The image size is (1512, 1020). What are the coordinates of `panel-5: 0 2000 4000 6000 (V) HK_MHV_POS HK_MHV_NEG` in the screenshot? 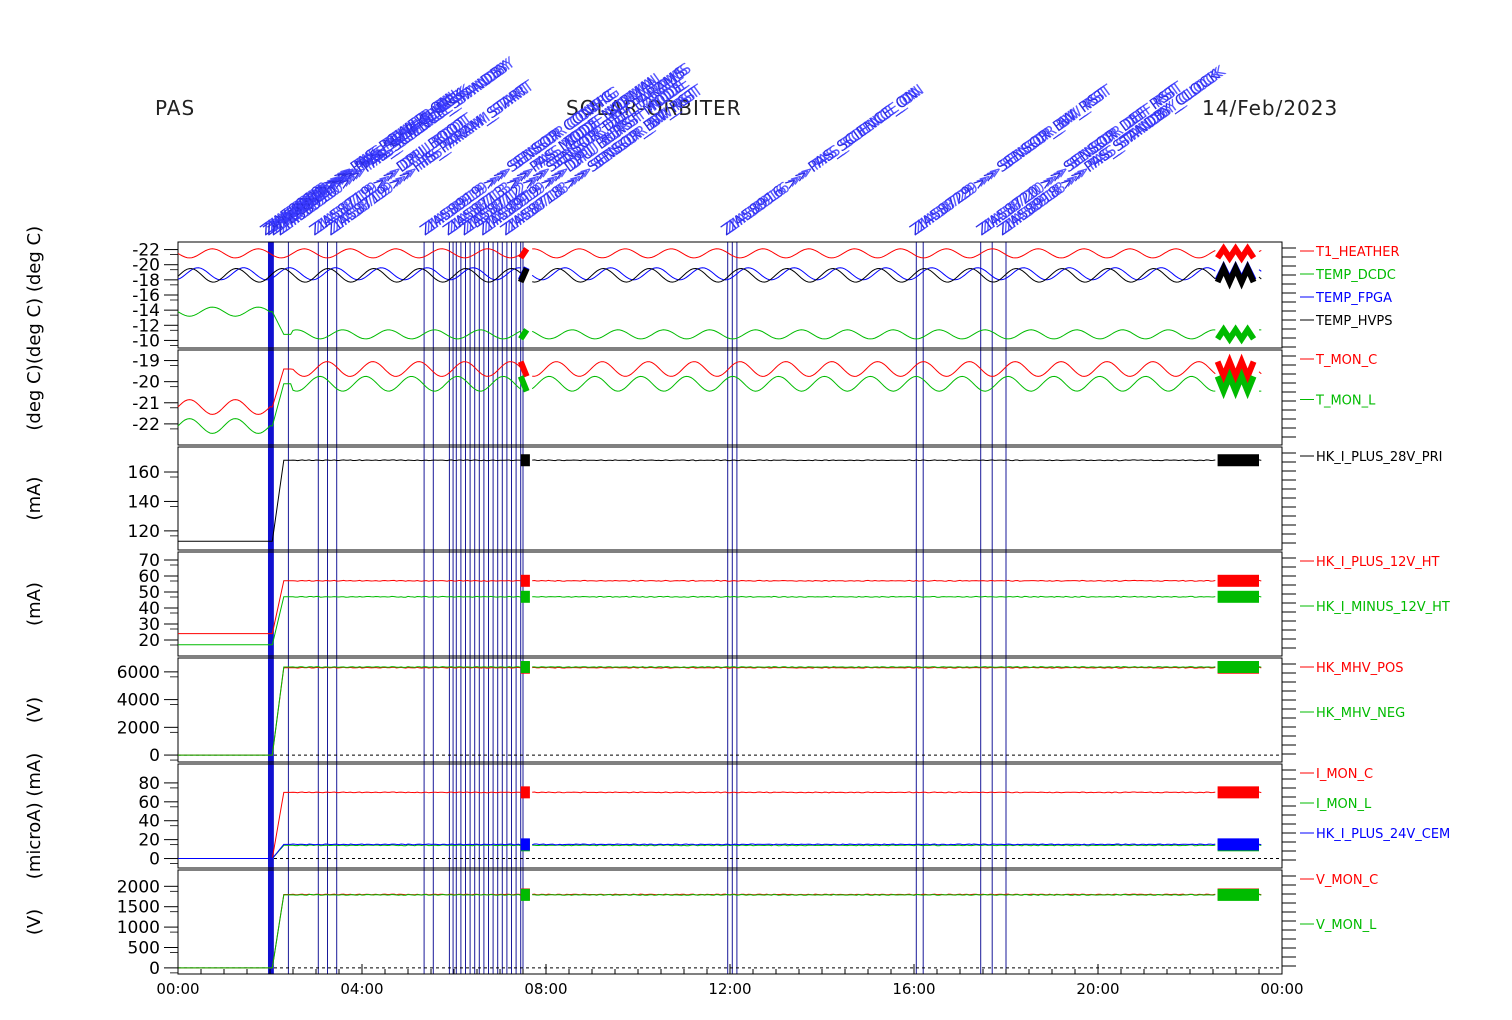 It's located at (714, 711).